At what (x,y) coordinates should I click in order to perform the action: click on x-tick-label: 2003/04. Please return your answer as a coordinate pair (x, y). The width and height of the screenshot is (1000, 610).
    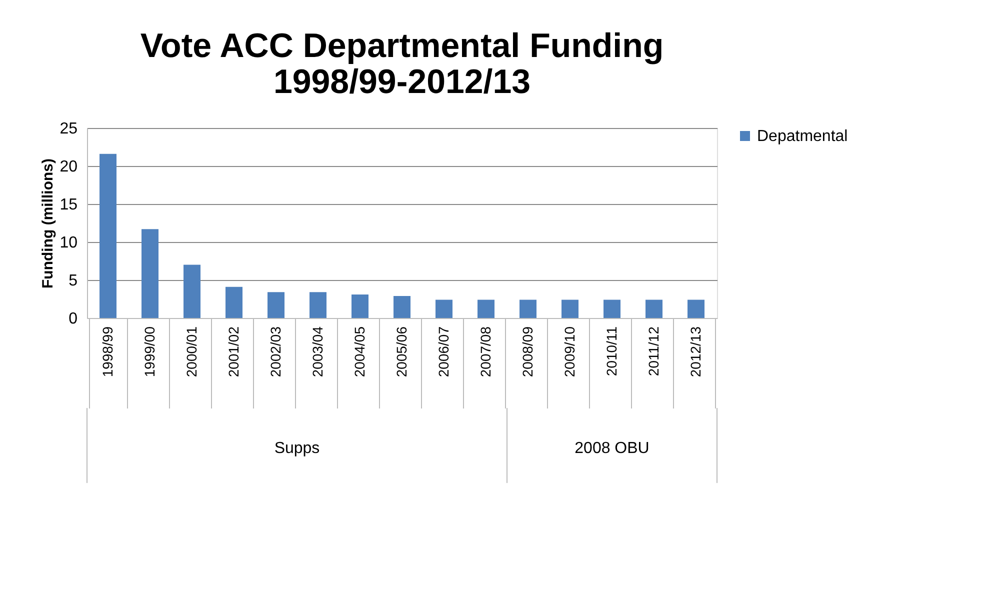
    Looking at the image, I should click on (318, 352).